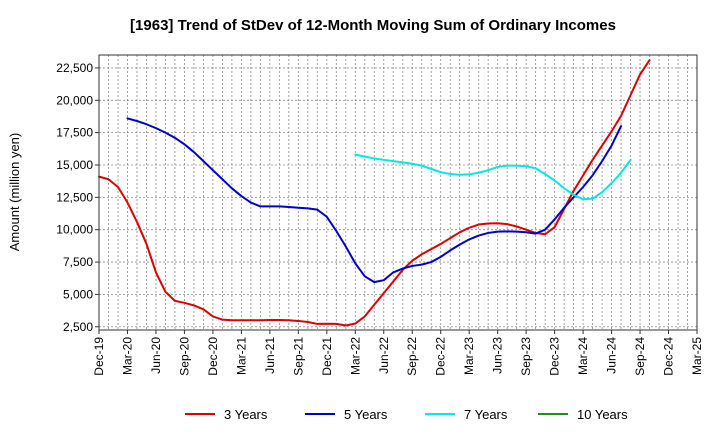 Image resolution: width=720 pixels, height=440 pixels. What do you see at coordinates (612, 355) in the screenshot?
I see `x-tick-label: Jun-24` at bounding box center [612, 355].